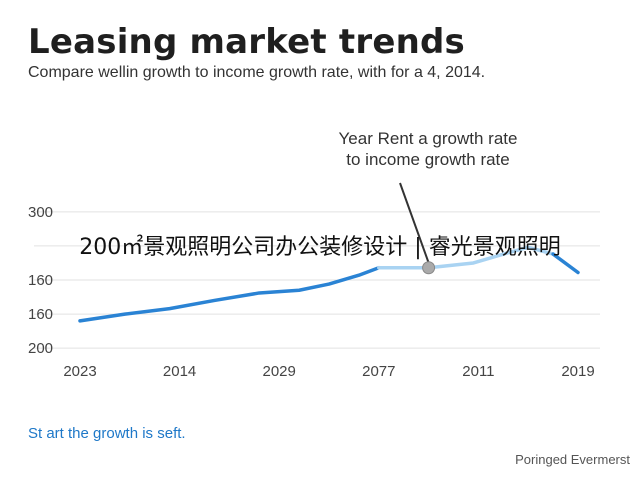 The image size is (640, 480). Describe the element at coordinates (279, 371) in the screenshot. I see `x-tick-label: 2029` at that location.